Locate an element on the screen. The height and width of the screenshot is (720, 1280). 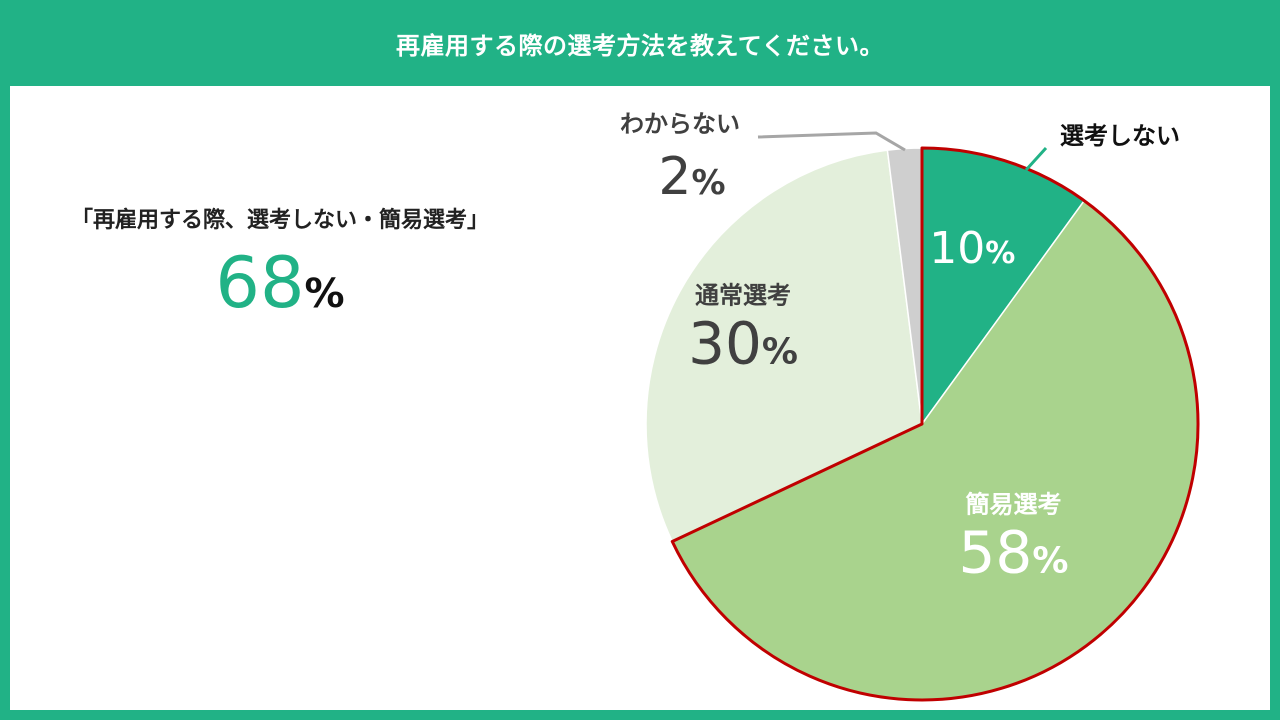
summary-value: 68% is located at coordinates (280, 283).